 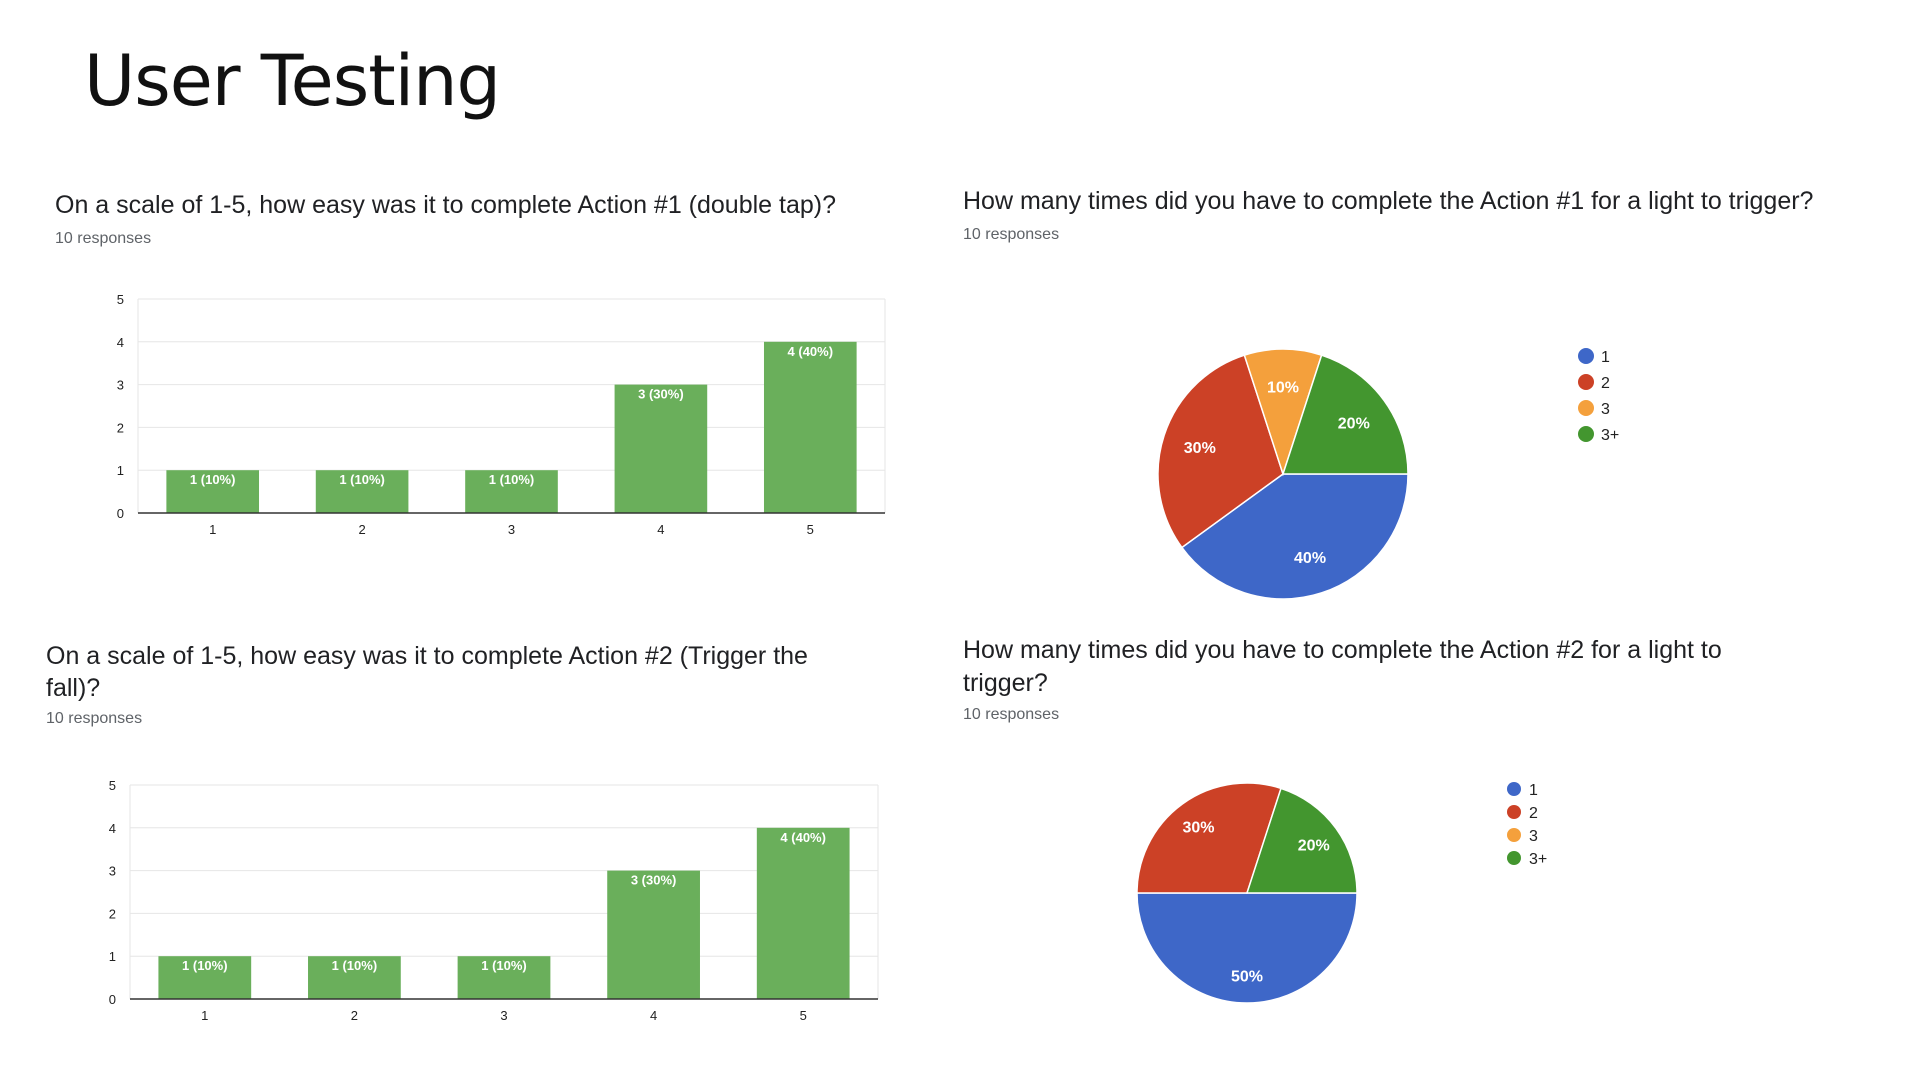 What do you see at coordinates (1247, 977) in the screenshot?
I see `pie-data-label: 50%` at bounding box center [1247, 977].